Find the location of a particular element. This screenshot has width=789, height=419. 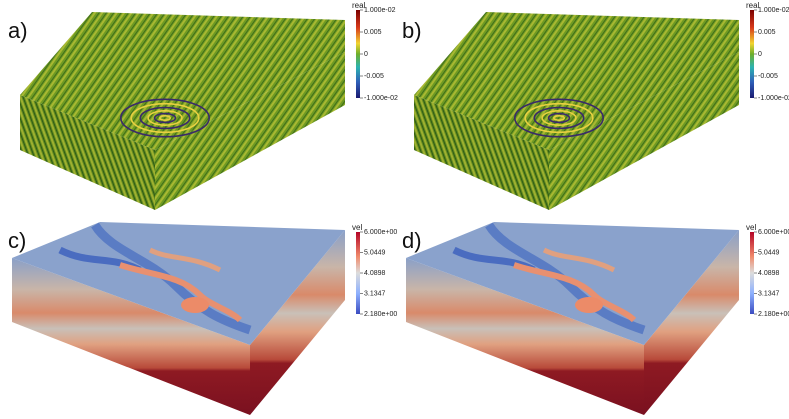

panel-label: b) is located at coordinates (412, 30).